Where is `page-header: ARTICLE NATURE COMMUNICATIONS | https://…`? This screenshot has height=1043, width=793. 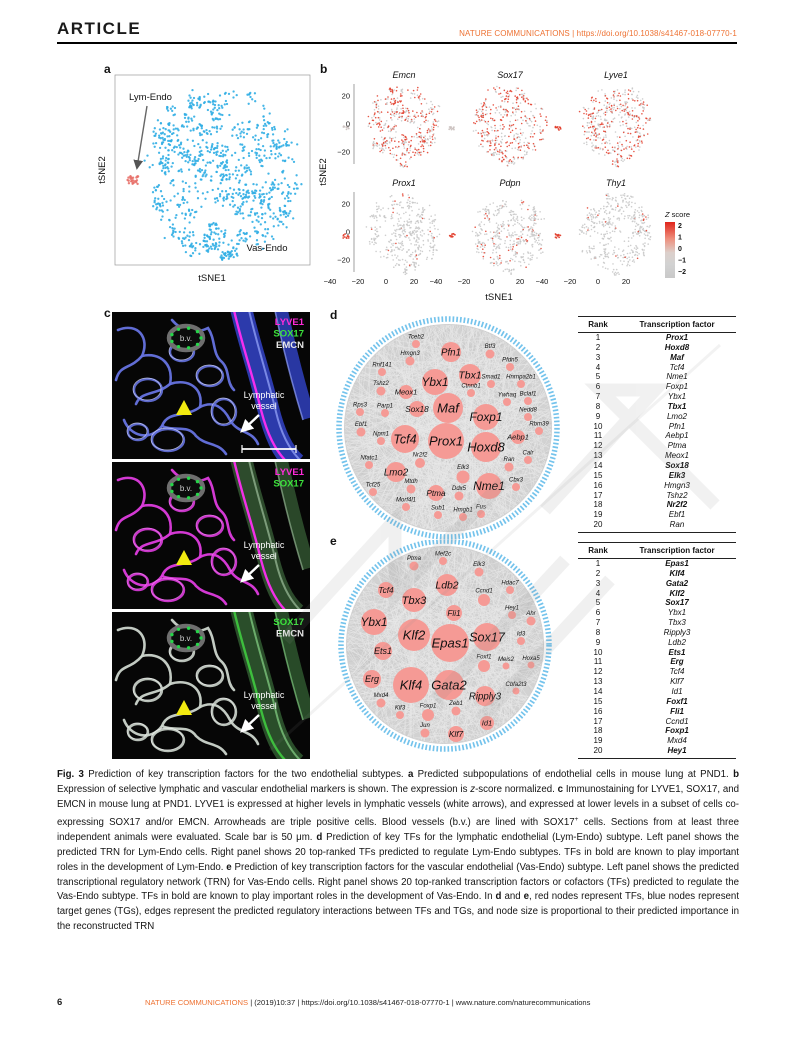 page-header: ARTICLE NATURE COMMUNICATIONS | https://… is located at coordinates (397, 30).